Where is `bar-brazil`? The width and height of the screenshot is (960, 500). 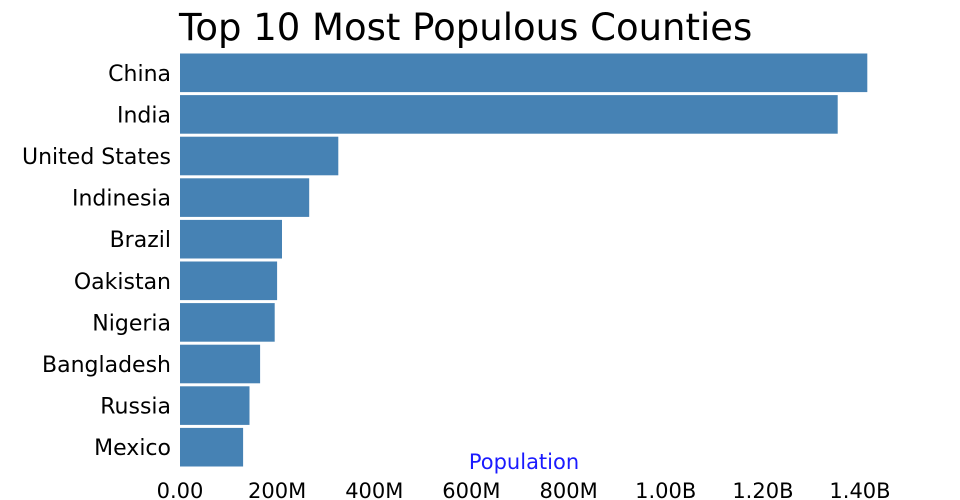
bar-brazil is located at coordinates (231, 239).